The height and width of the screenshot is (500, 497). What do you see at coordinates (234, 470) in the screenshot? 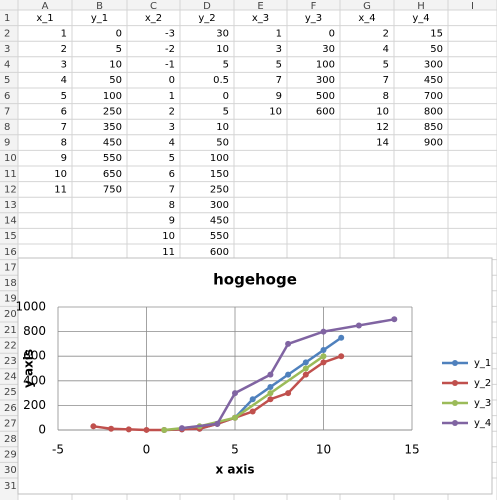
I see `x-axis-title: x axis` at bounding box center [234, 470].